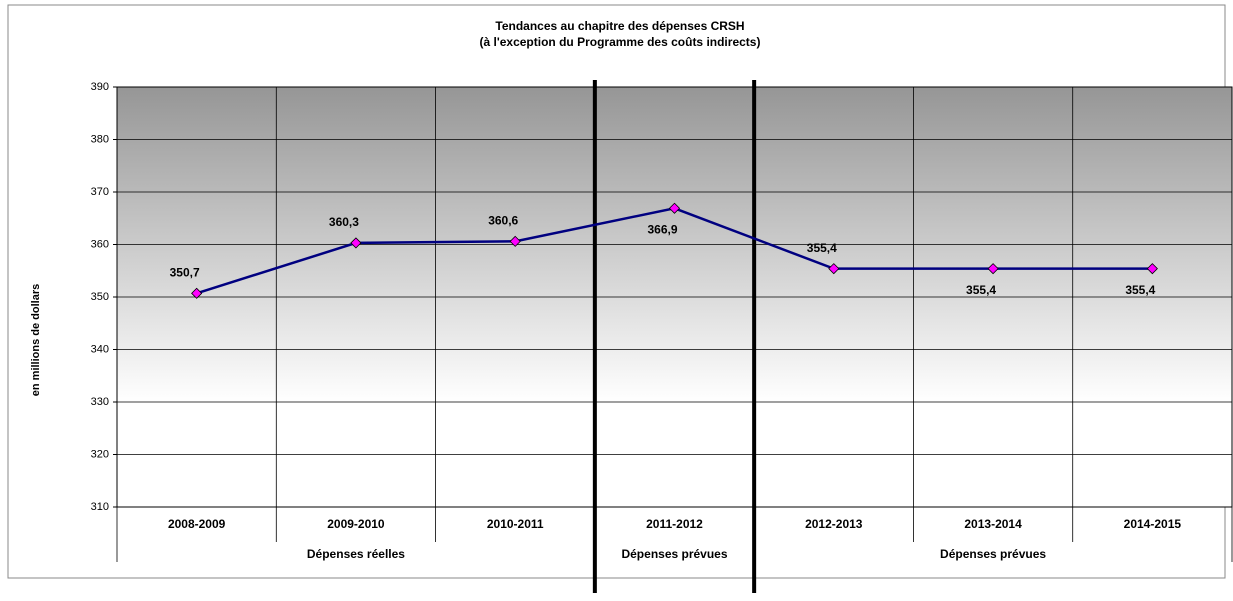 Image resolution: width=1233 pixels, height=601 pixels. Describe the element at coordinates (356, 554) in the screenshot. I see `group-label: Dépenses réelles` at that location.